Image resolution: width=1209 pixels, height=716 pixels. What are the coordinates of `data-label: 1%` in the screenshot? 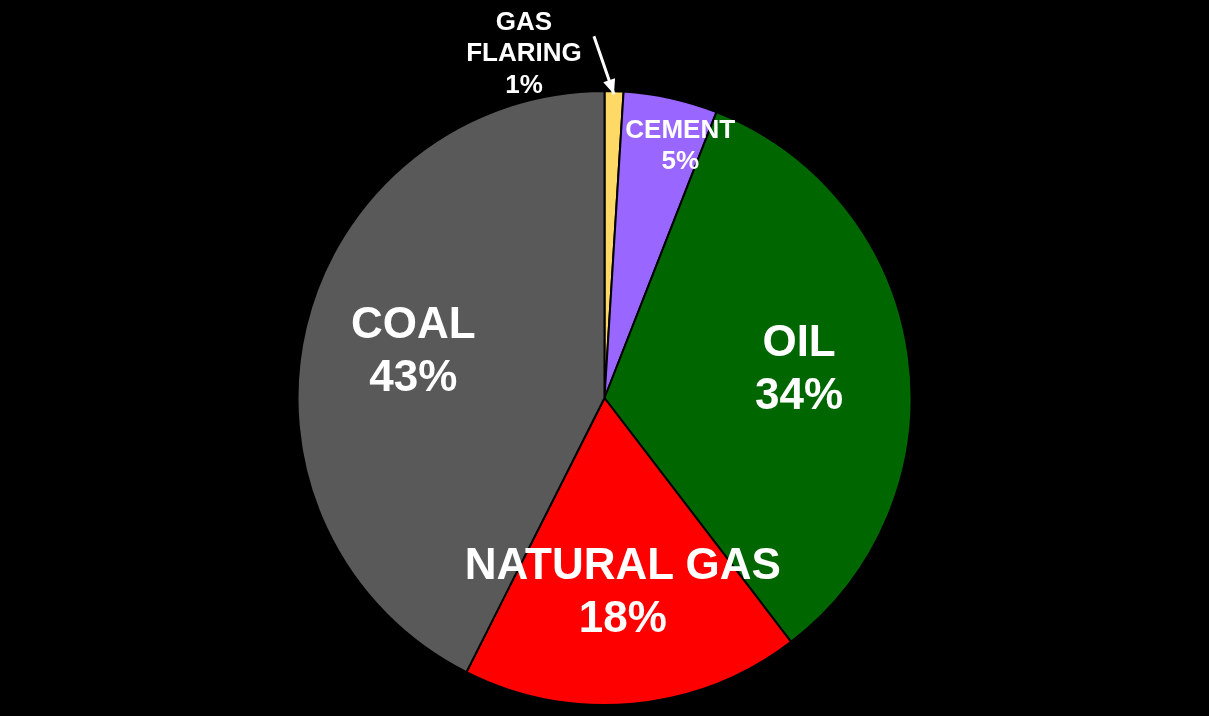 It's located at (524, 83).